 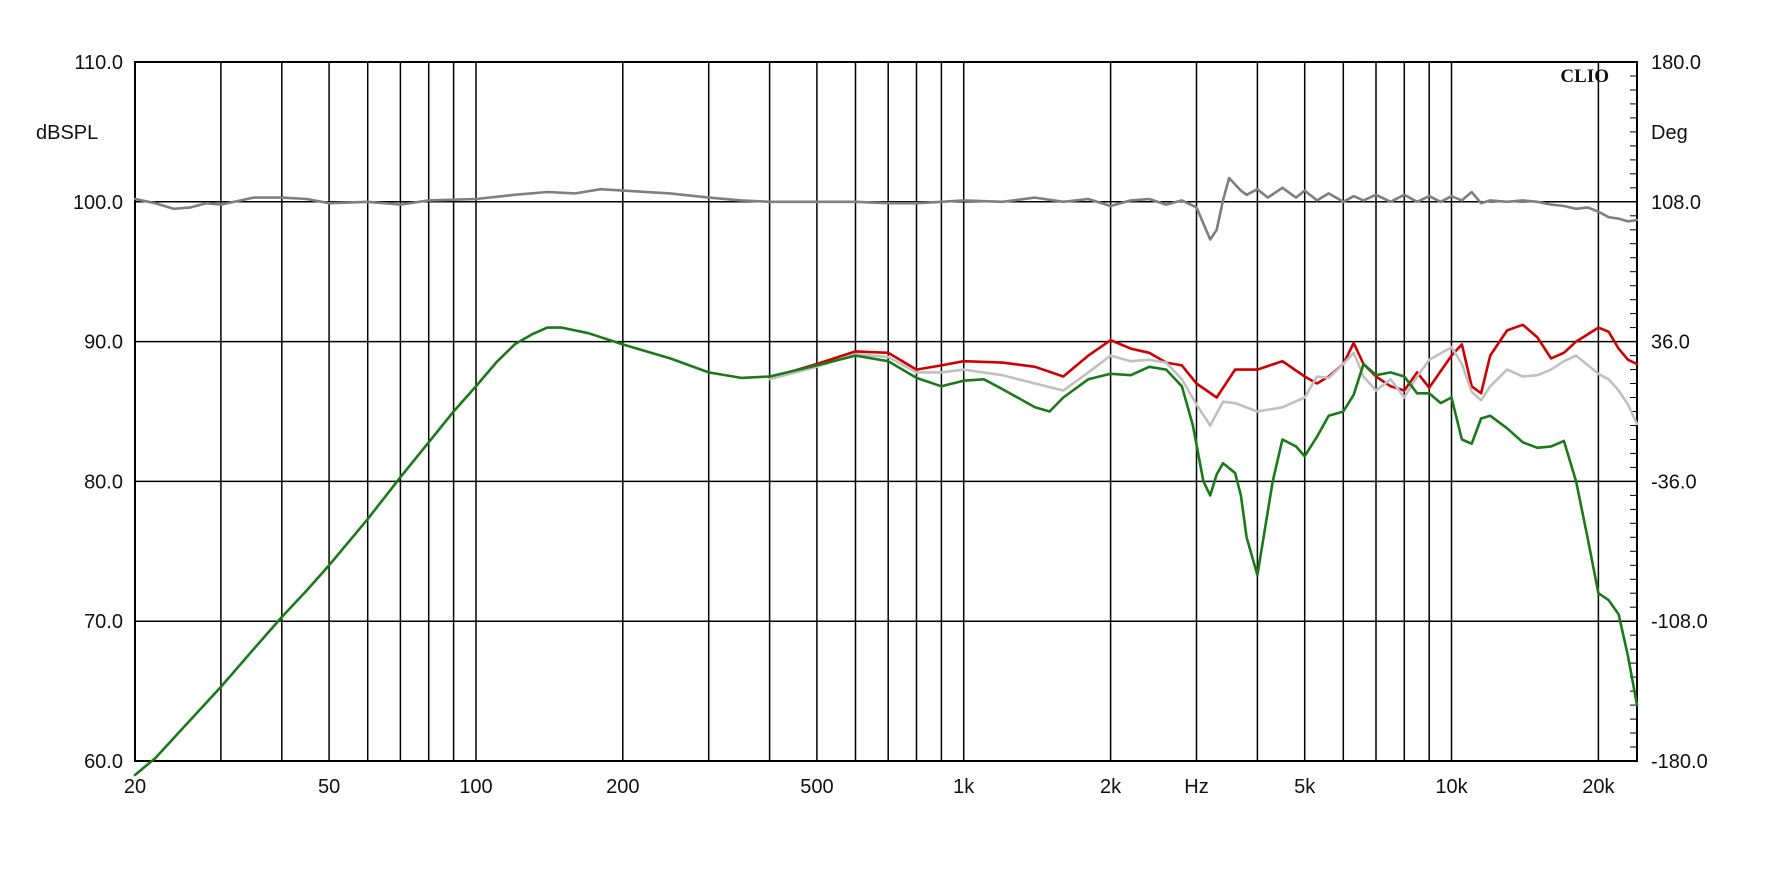 I want to click on x-tick-label: 200, so click(x=622, y=787).